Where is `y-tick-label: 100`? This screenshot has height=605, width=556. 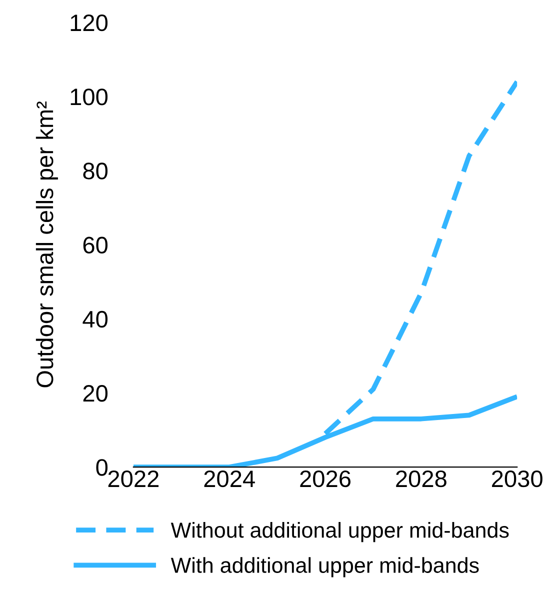 y-tick-label: 100 is located at coordinates (89, 97).